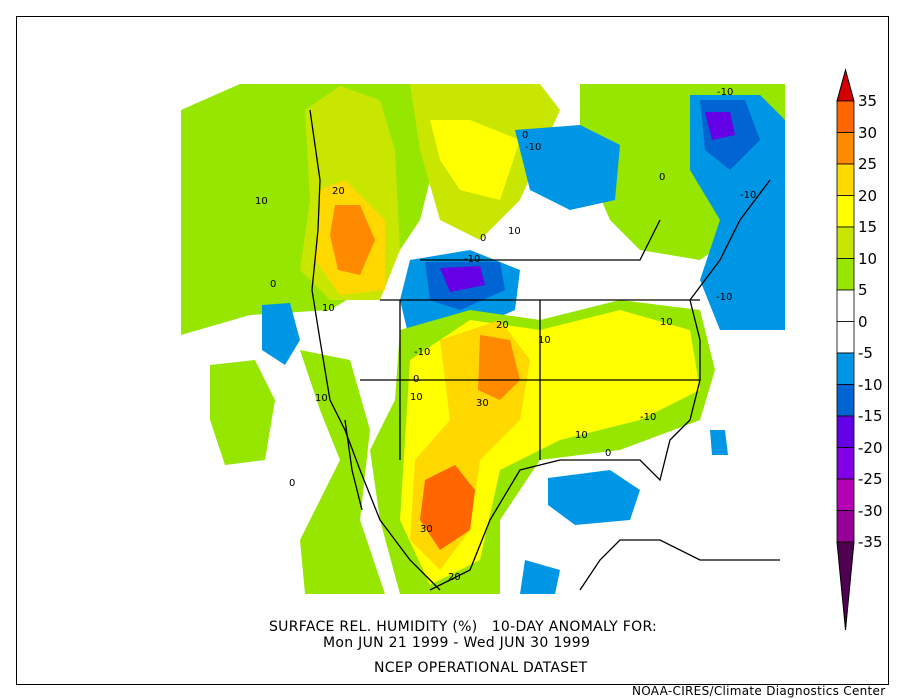 This screenshot has height=699, width=904. Describe the element at coordinates (342, 472) in the screenshot. I see `green-mexico` at that location.